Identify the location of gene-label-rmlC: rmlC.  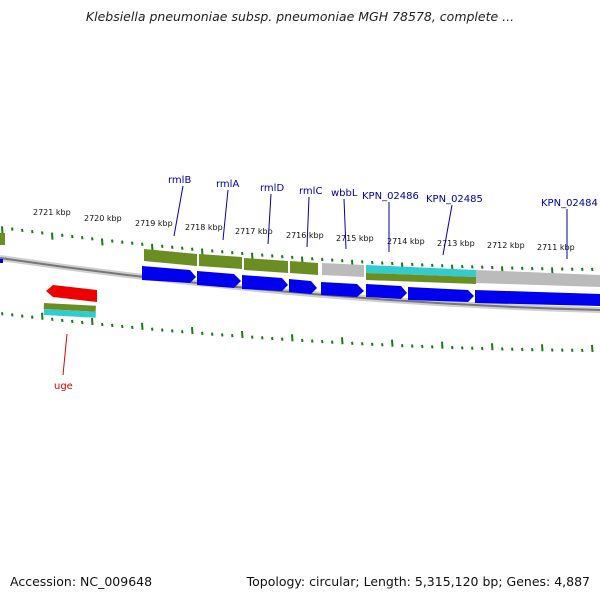
(310, 191).